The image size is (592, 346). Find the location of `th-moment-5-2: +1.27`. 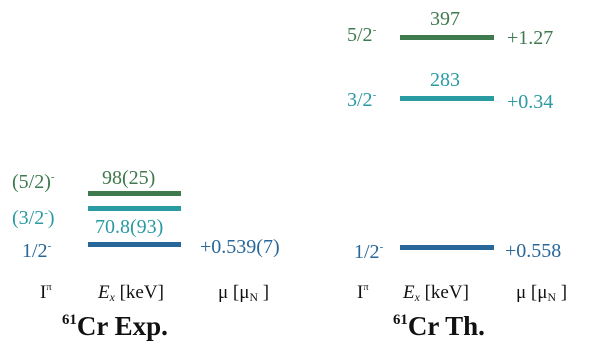

th-moment-5-2: +1.27 is located at coordinates (530, 38).